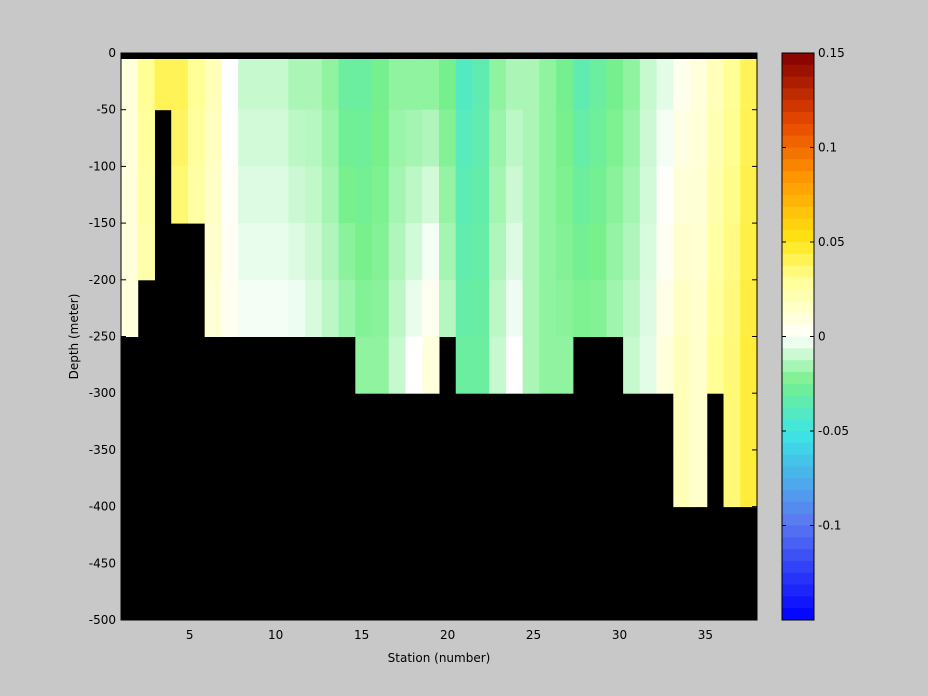 Image resolution: width=928 pixels, height=696 pixels. I want to click on x-tick-label: 30, so click(619, 635).